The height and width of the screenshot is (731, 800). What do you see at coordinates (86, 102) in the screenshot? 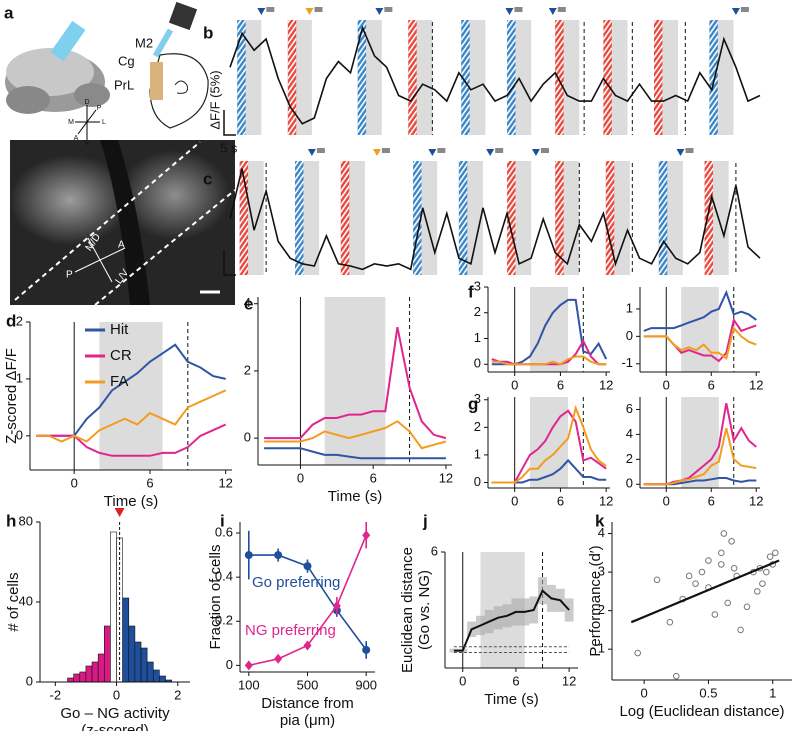
I see `compass-label: D` at bounding box center [86, 102].